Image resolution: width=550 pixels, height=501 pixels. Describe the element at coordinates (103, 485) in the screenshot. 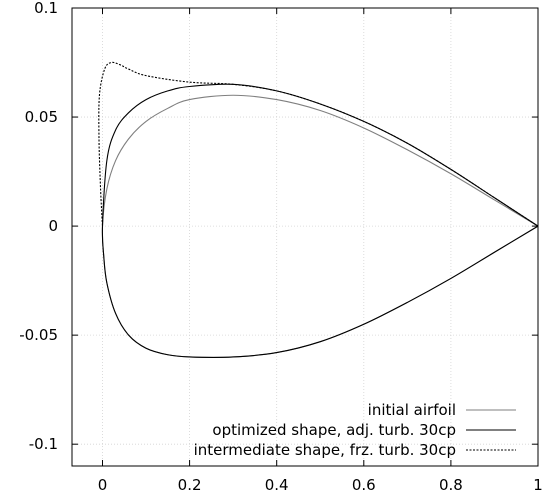

I see `x-tick-label: 0` at that location.